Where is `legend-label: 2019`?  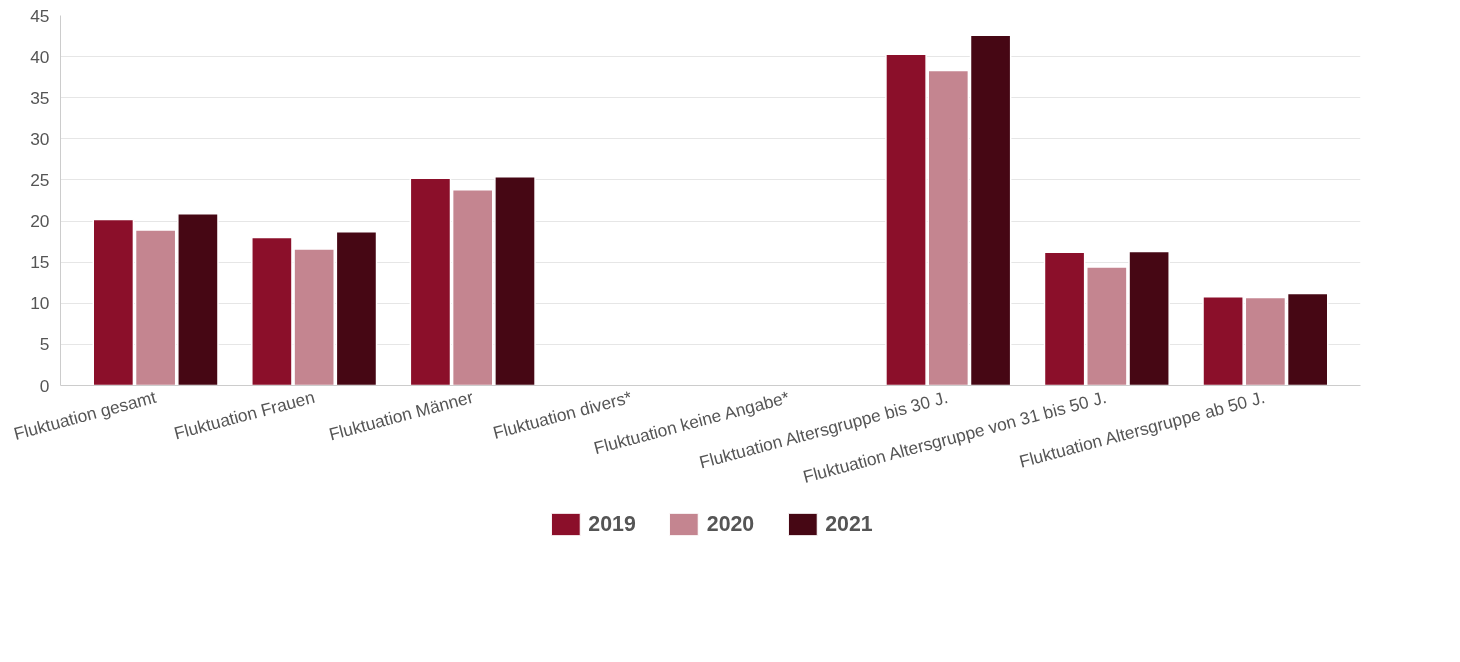
legend-label: 2019 is located at coordinates (612, 524).